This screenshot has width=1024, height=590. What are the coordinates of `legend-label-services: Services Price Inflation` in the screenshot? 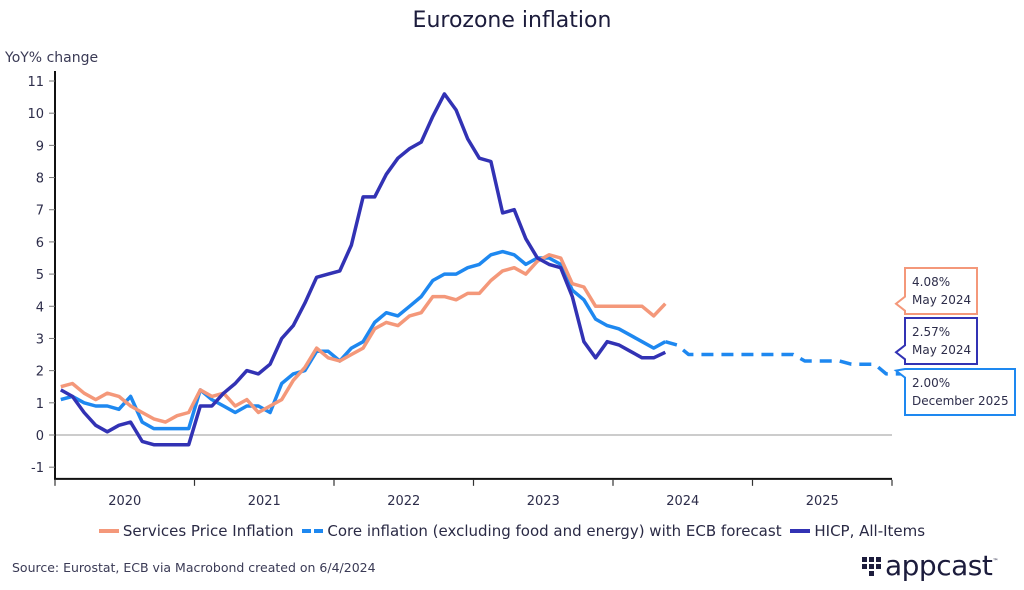 It's located at (208, 531).